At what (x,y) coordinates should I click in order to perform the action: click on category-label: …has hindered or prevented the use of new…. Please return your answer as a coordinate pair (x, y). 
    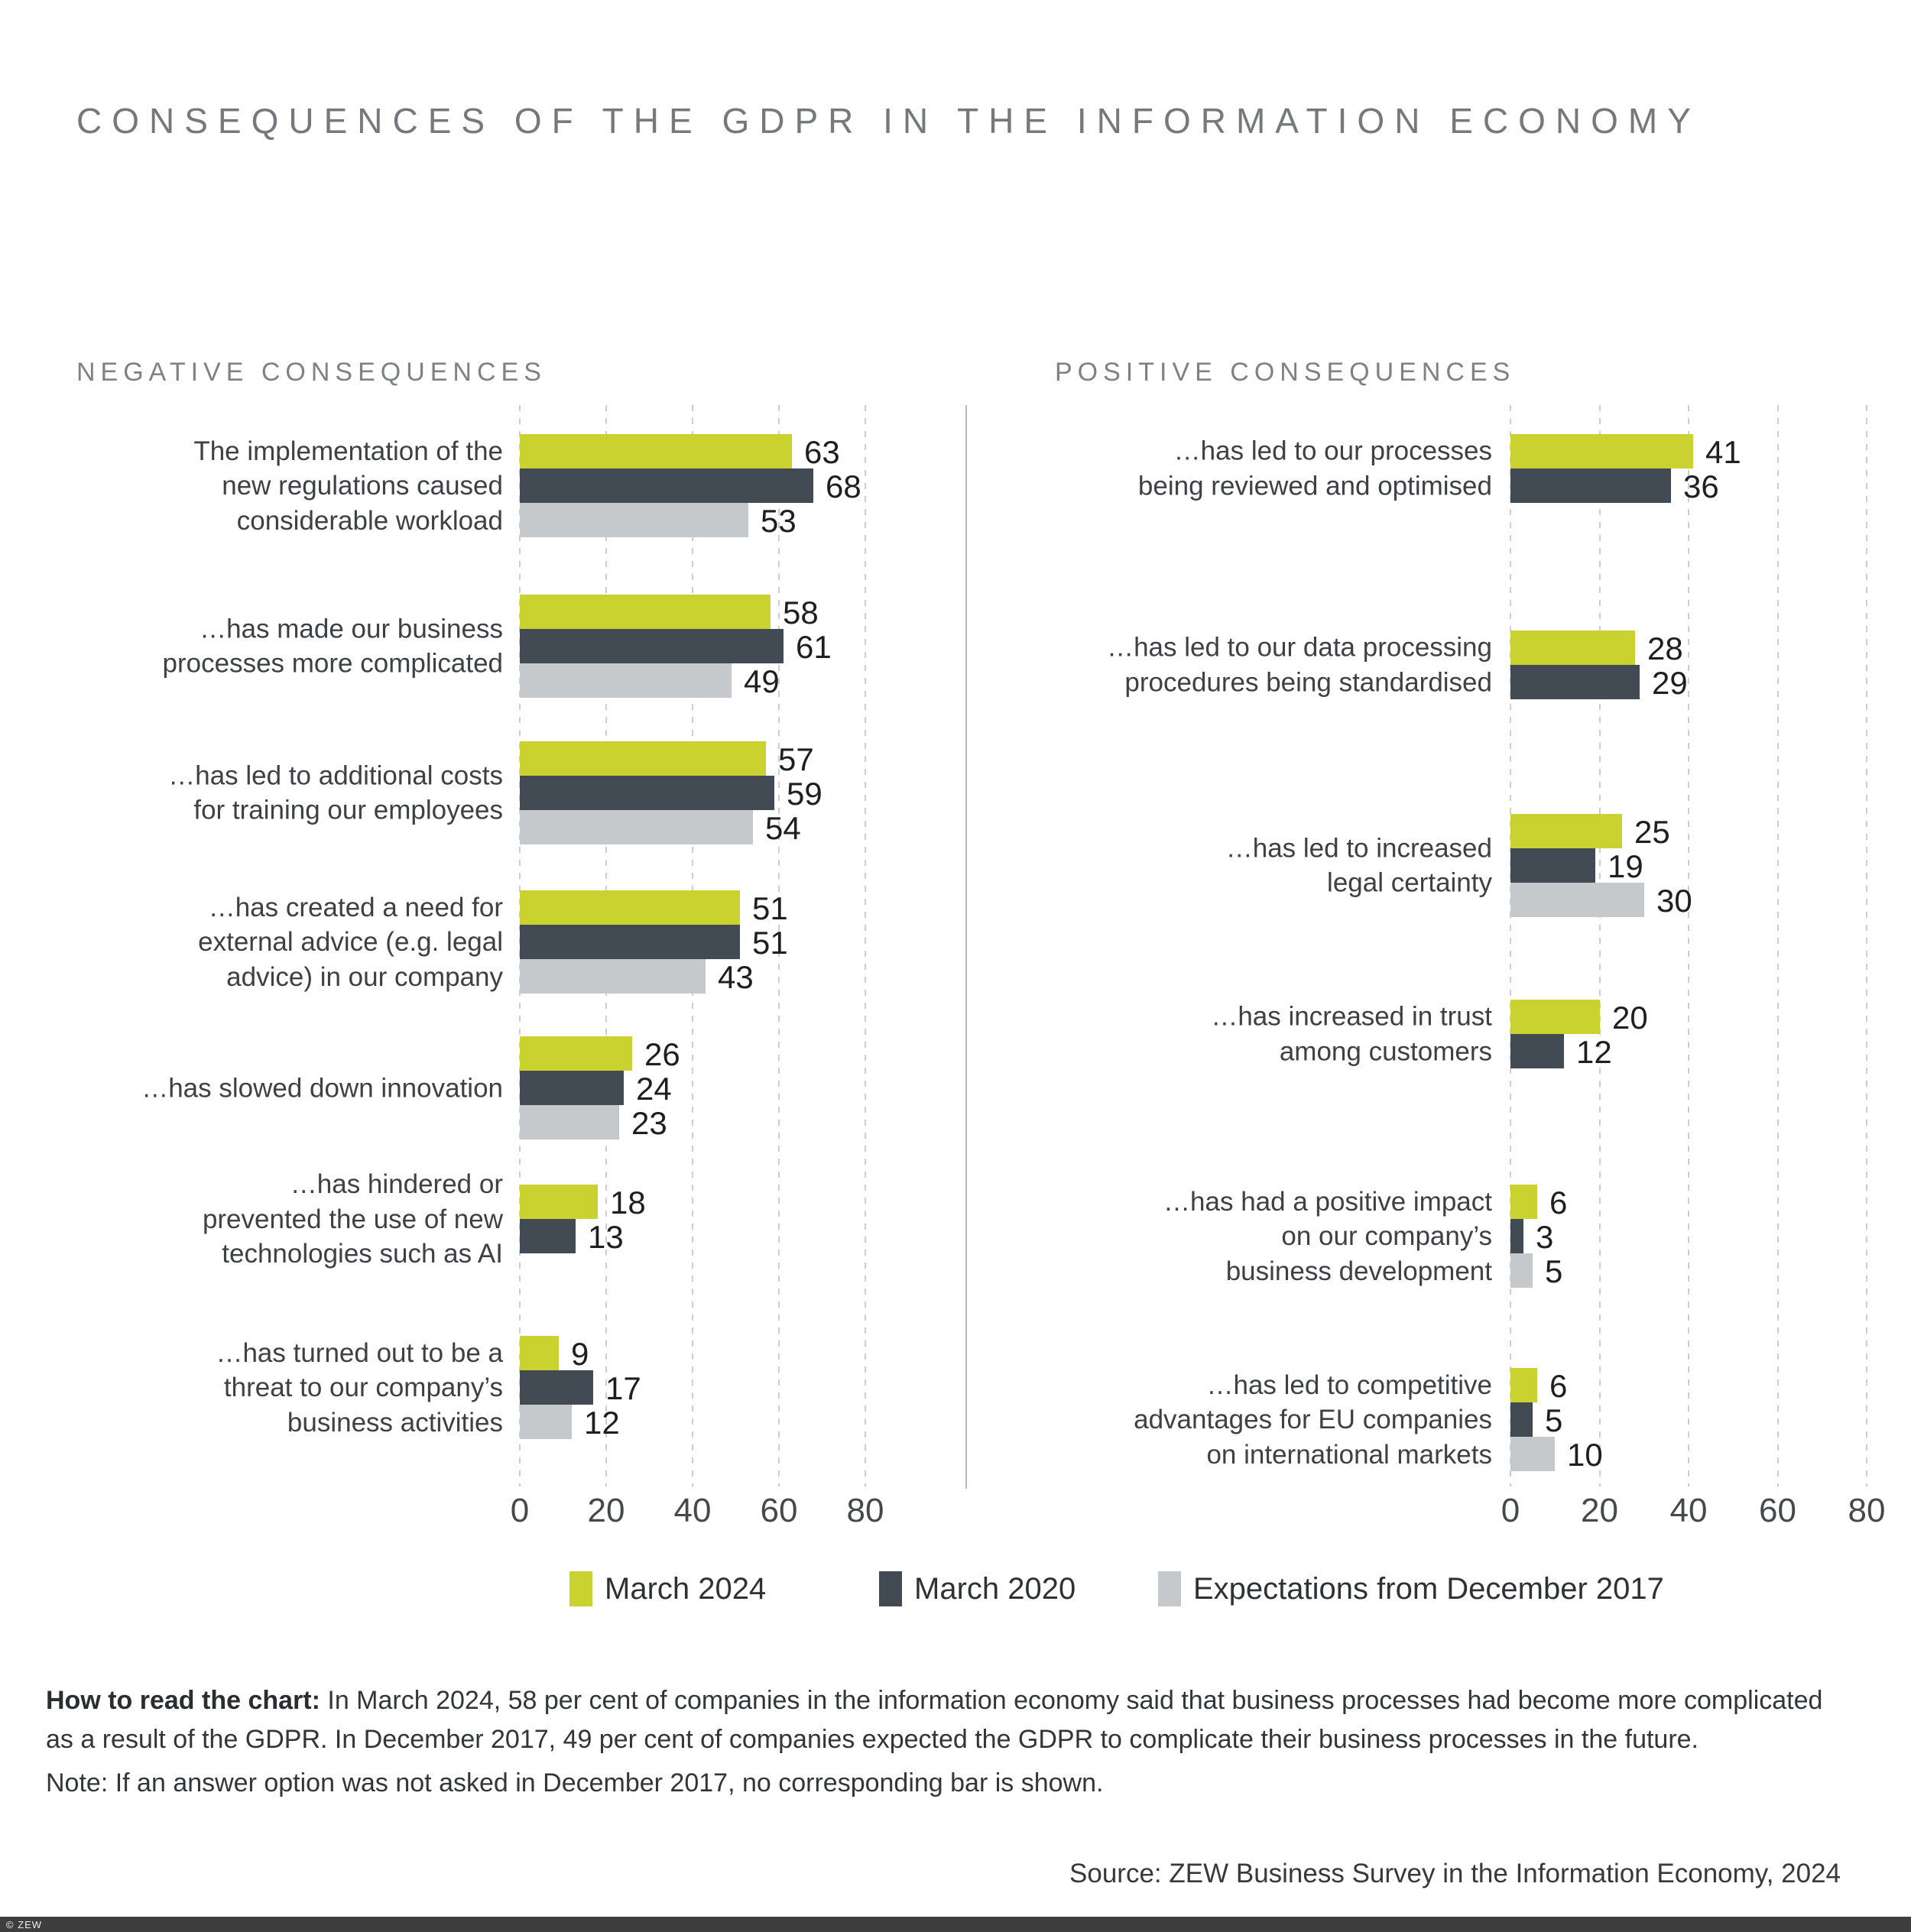
    Looking at the image, I should click on (352, 1219).